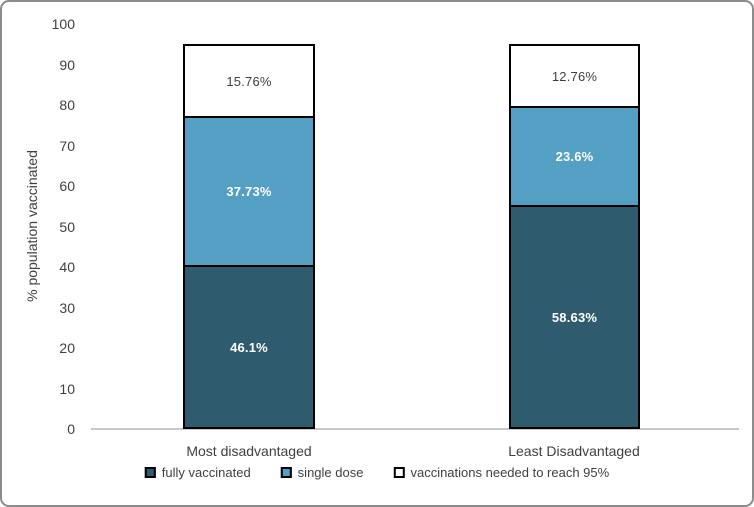 This screenshot has width=754, height=507. I want to click on y-tick-label: 30, so click(67, 307).